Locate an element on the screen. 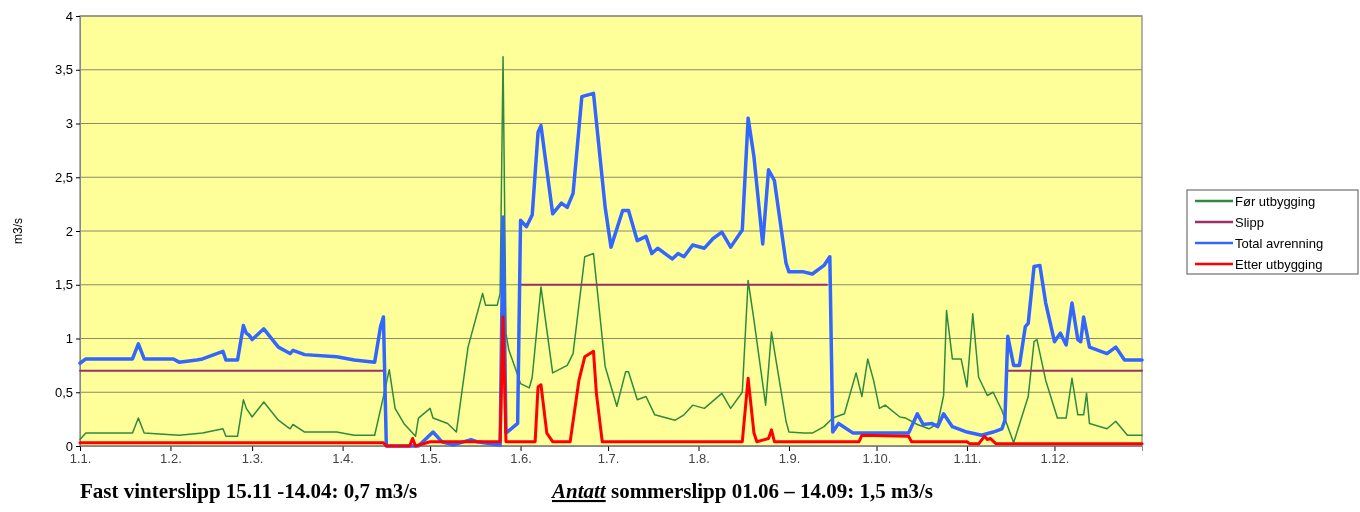 The width and height of the screenshot is (1360, 512). x-tick-label: 1.2. is located at coordinates (171, 459).